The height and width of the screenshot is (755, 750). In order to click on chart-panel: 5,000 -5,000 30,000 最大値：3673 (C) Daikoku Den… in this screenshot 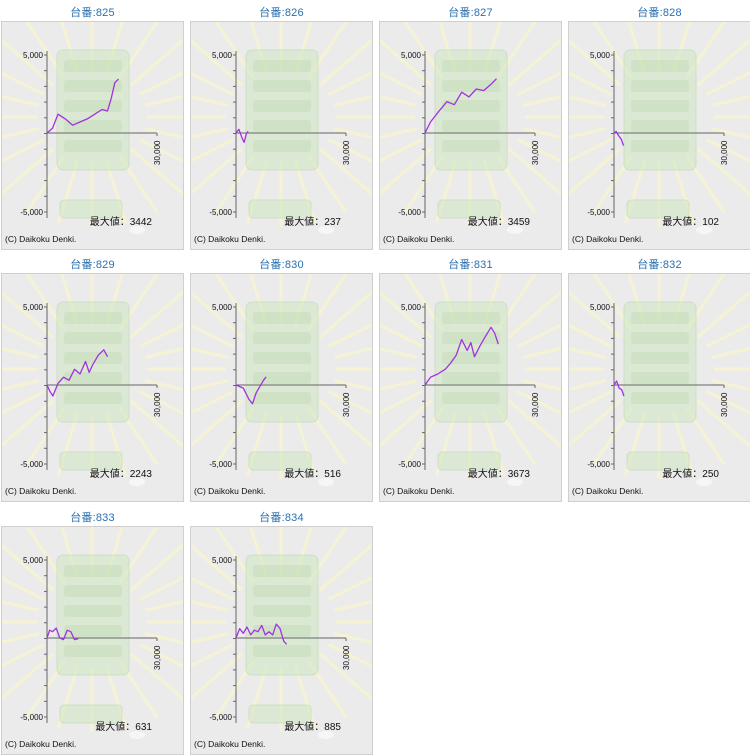, I will do `click(470, 387)`.